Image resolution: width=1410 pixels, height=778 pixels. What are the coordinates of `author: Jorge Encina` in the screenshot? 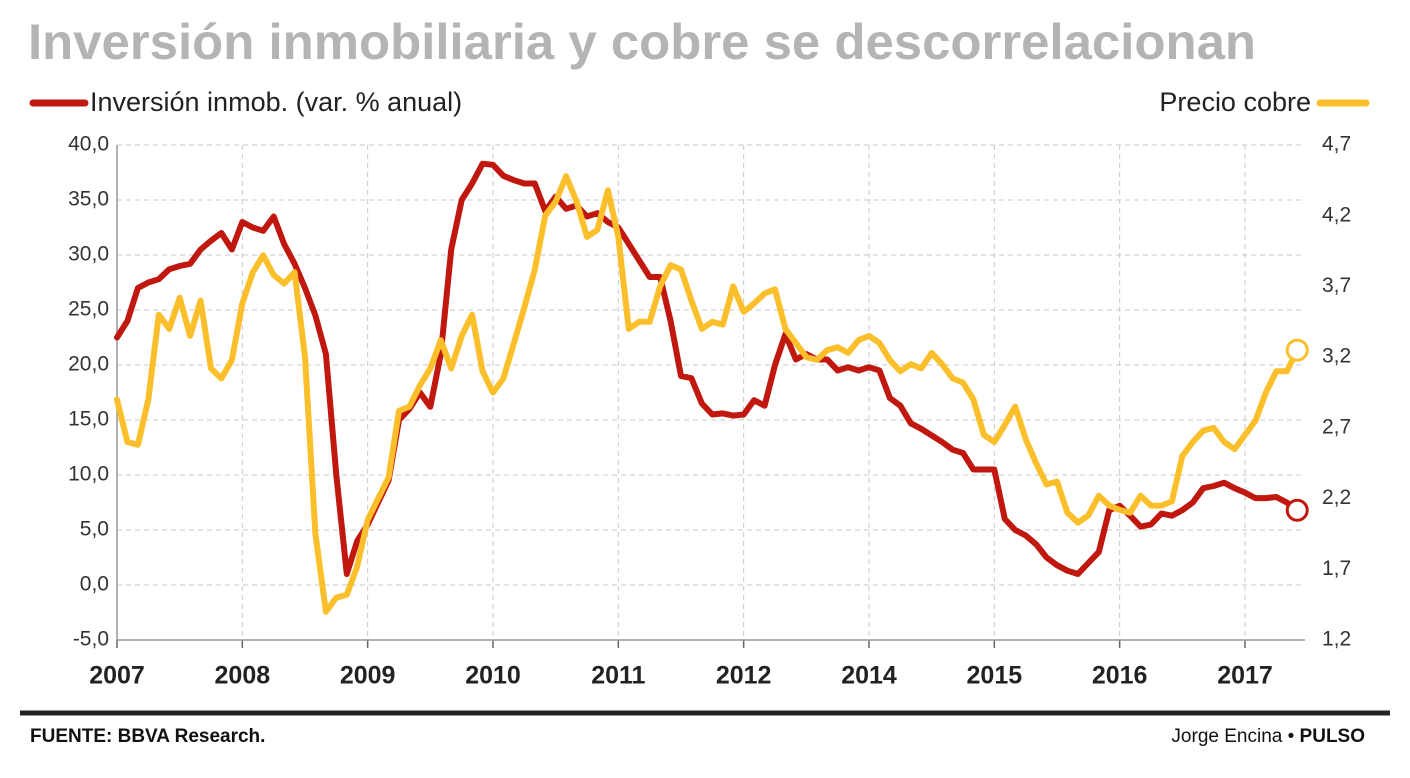 It's located at (1226, 736).